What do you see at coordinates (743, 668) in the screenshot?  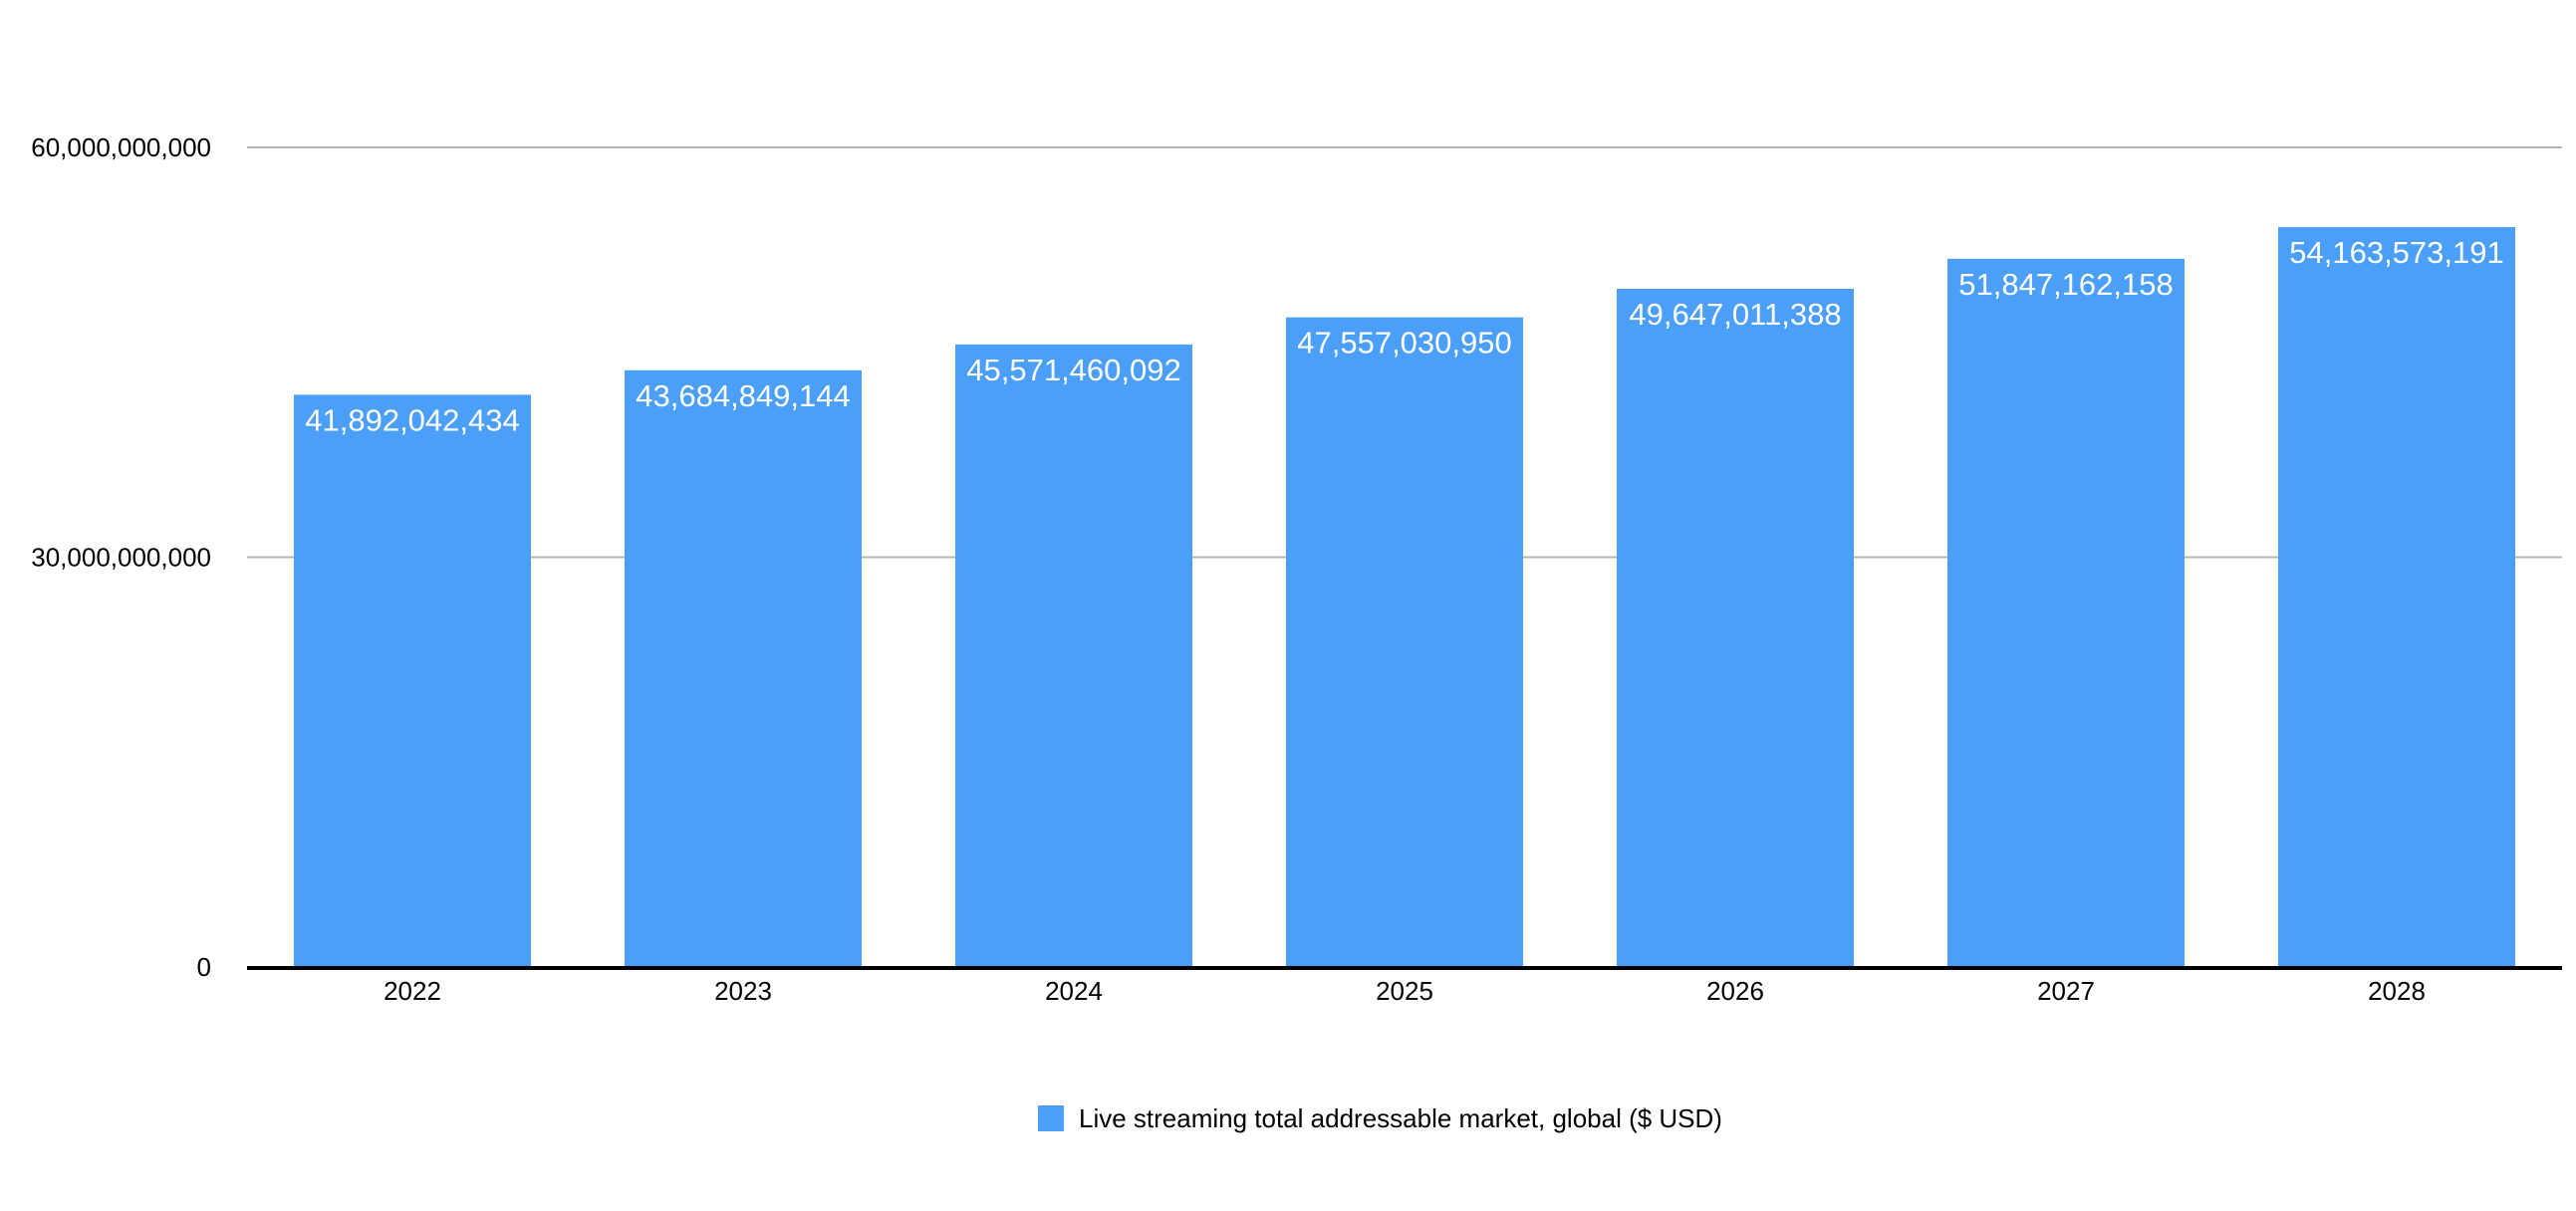 I see `bar-2023` at bounding box center [743, 668].